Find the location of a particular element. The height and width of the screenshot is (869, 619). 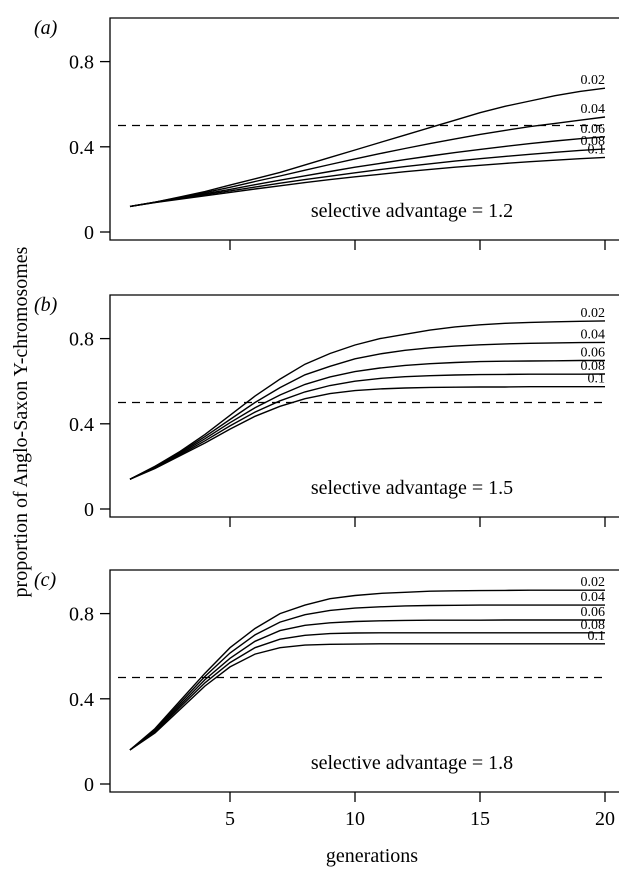

x-tick-label: 15 is located at coordinates (480, 819).